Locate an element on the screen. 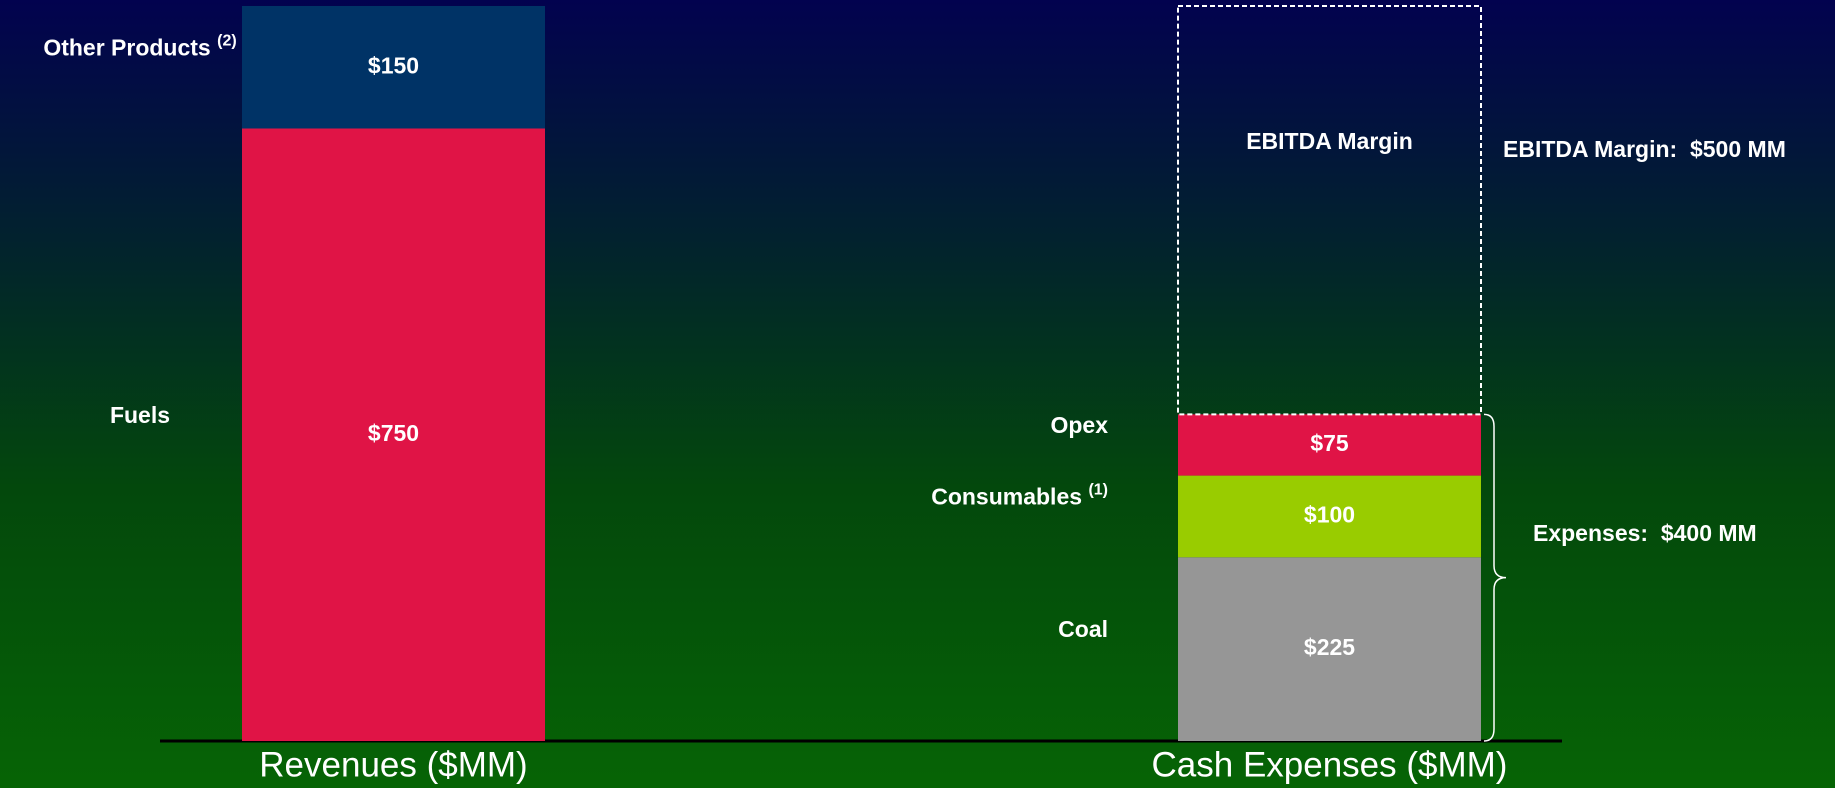 This screenshot has width=1835, height=788. expenses-annotation: Expenses: $400 MM is located at coordinates (1645, 533).